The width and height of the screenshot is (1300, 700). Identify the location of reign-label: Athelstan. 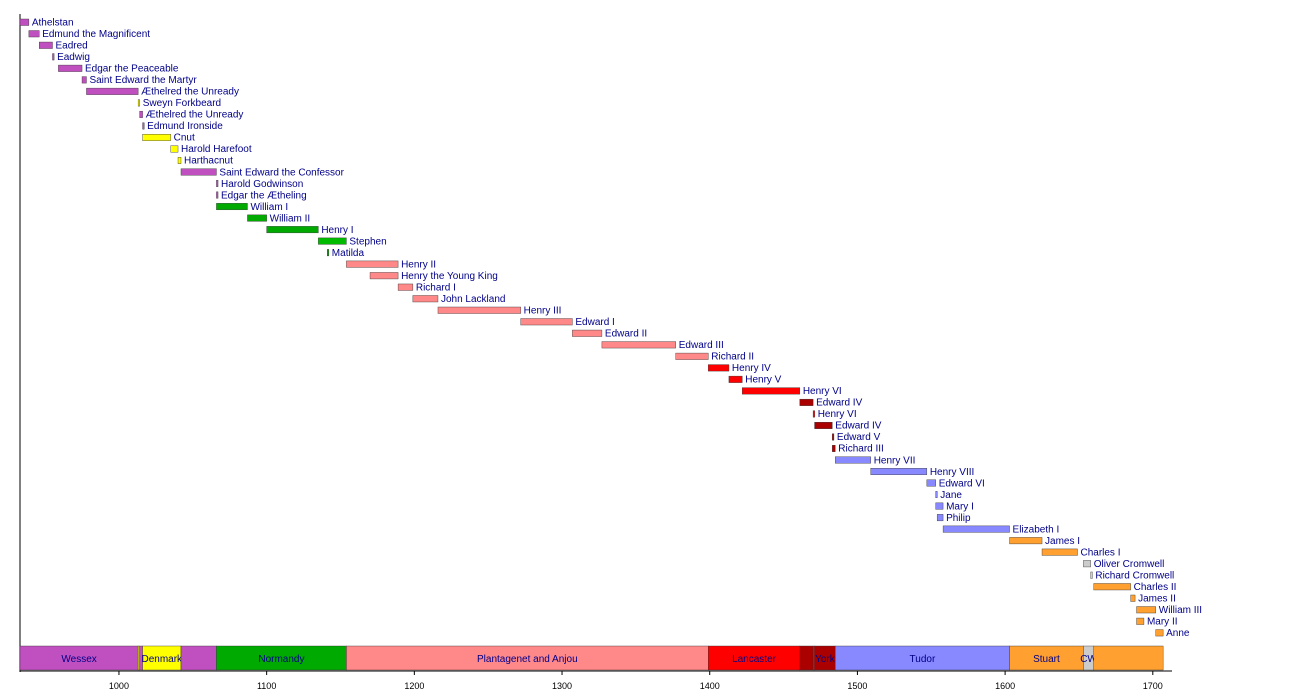
(53, 23).